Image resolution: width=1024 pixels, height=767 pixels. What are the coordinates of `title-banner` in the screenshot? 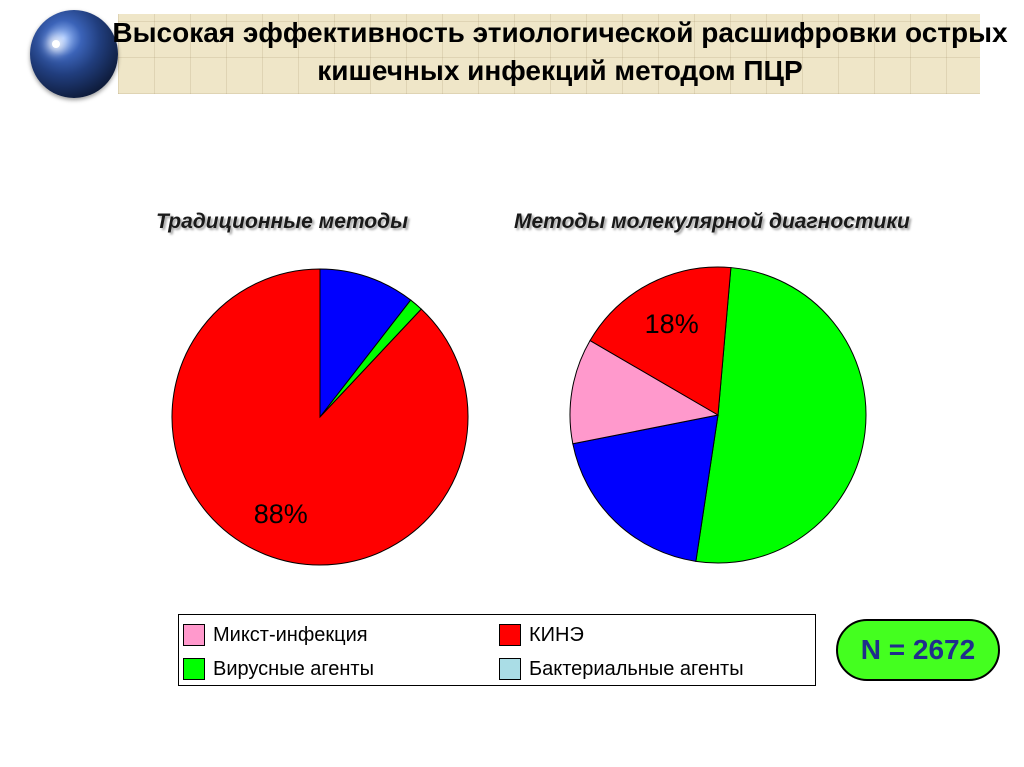 It's located at (549, 54).